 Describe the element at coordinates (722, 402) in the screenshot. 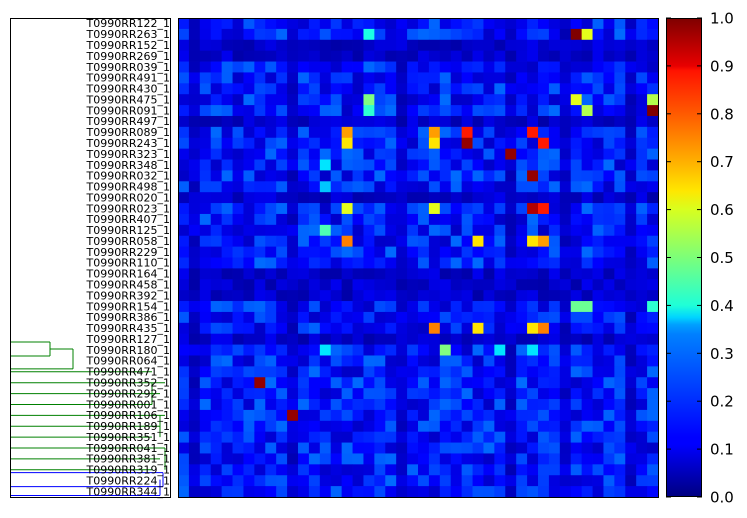

I see `colorbar-tick-label: 0.2` at that location.